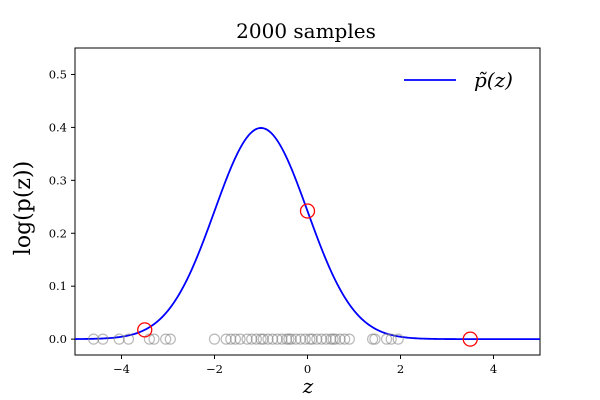 This screenshot has height=400, width=600. I want to click on y-tick-label: 0.4, so click(58, 127).